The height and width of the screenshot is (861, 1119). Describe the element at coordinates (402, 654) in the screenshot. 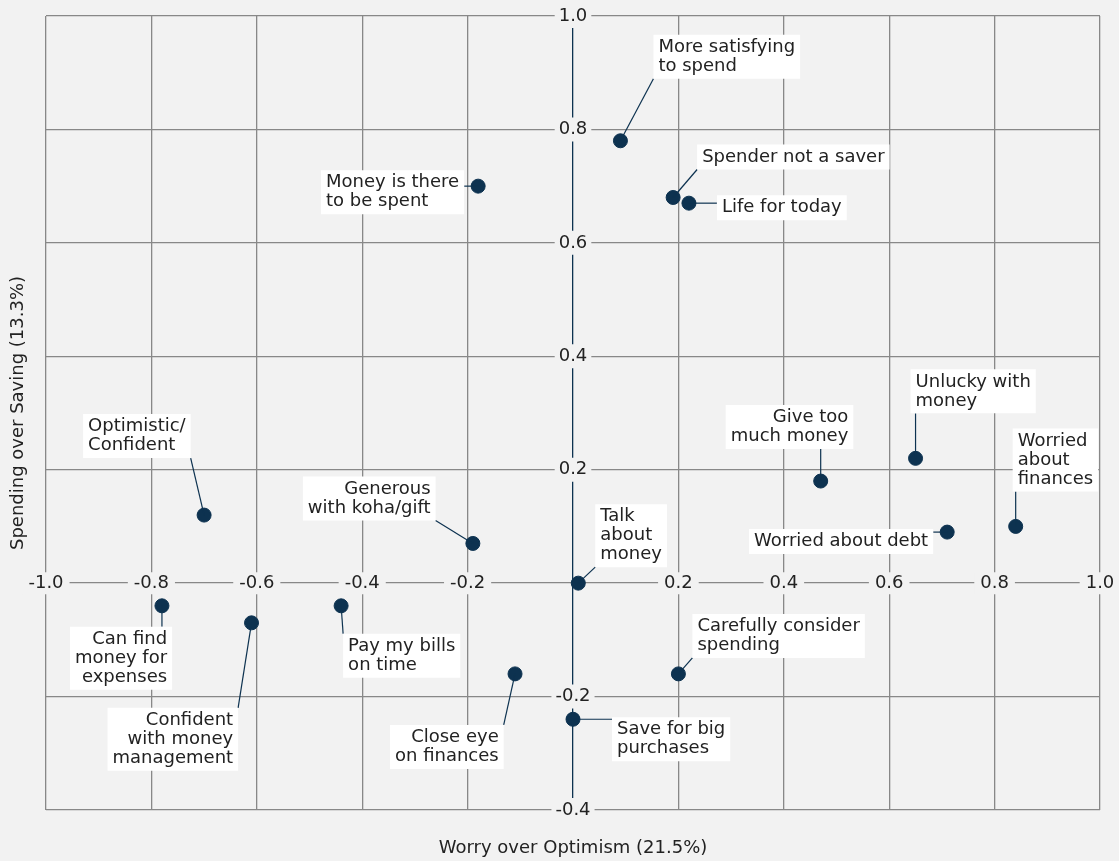

I see `annotation: Pay my bills on time` at that location.